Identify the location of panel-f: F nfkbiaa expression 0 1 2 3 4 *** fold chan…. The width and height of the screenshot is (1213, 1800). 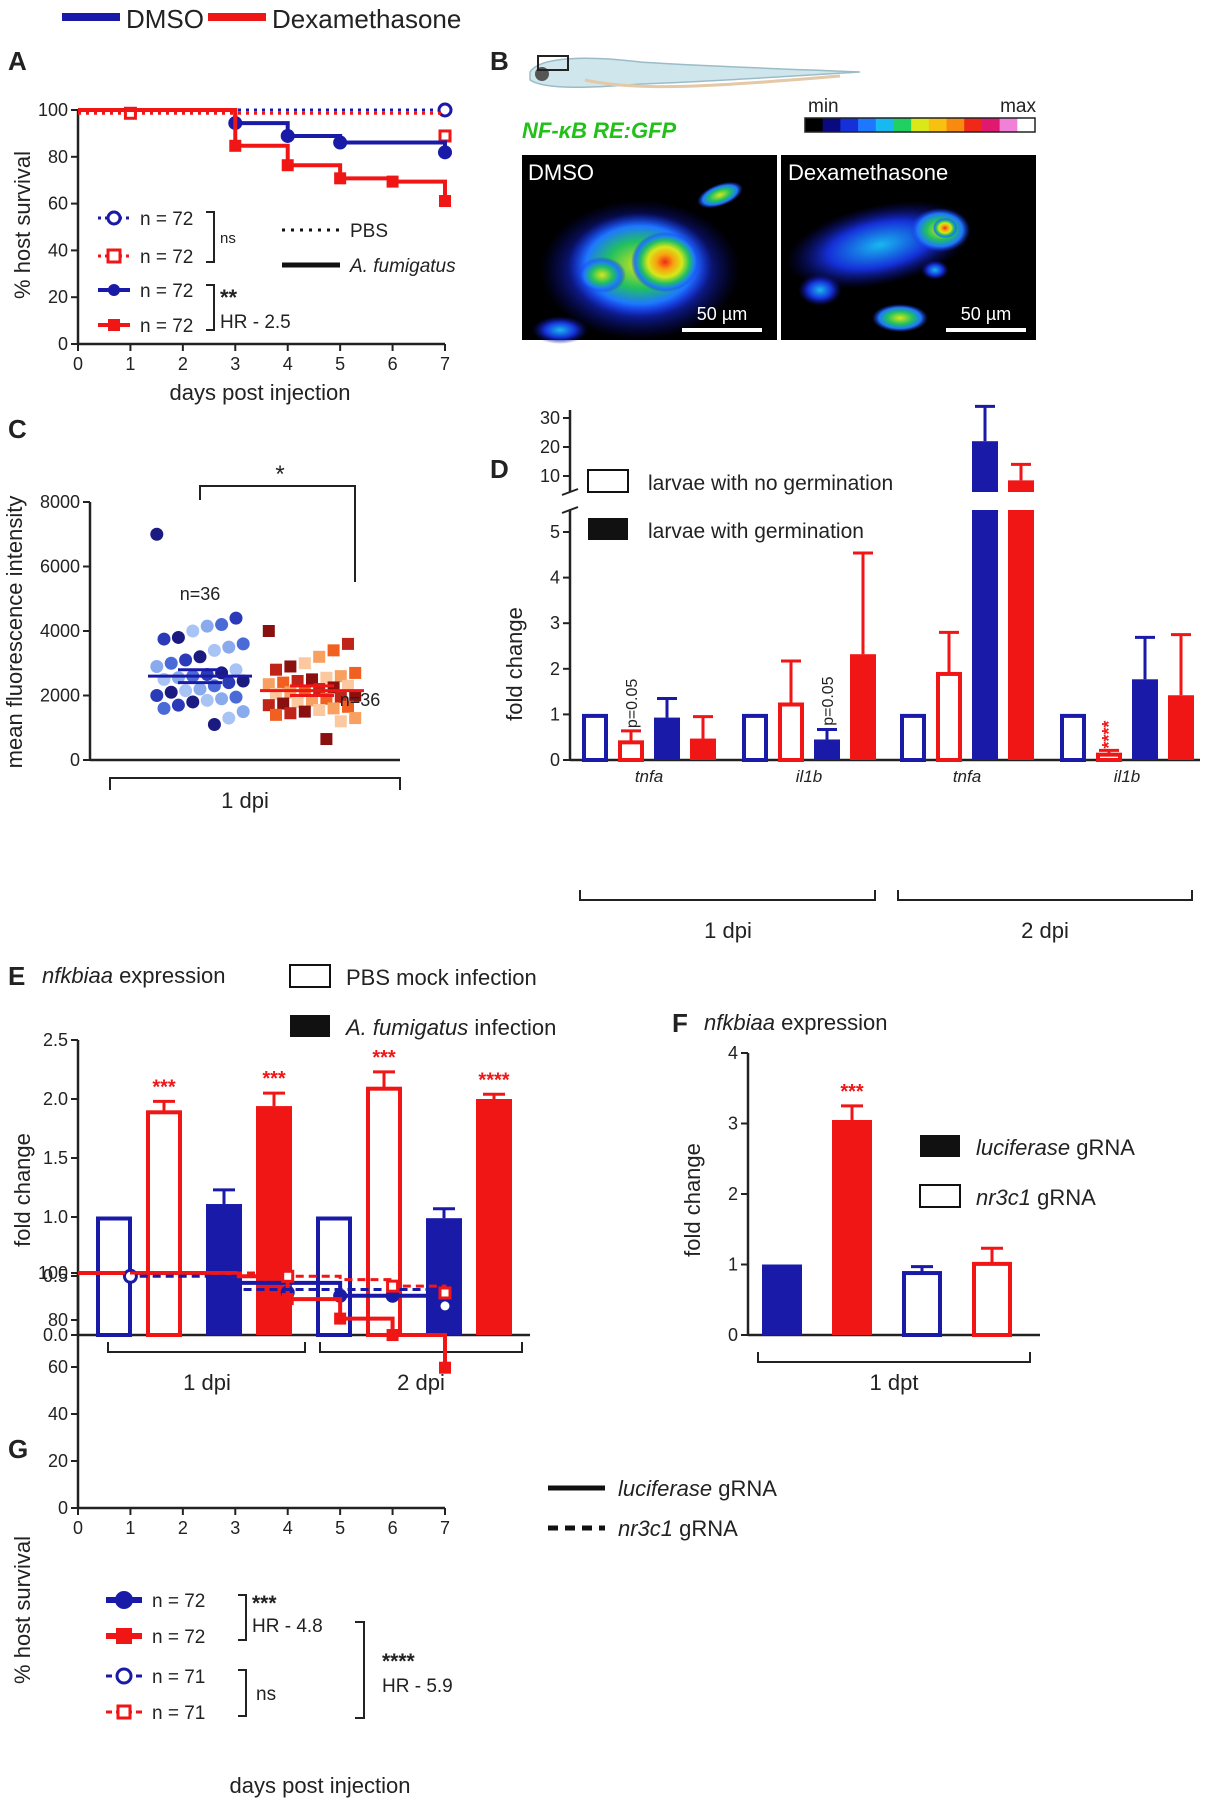
(903, 1201).